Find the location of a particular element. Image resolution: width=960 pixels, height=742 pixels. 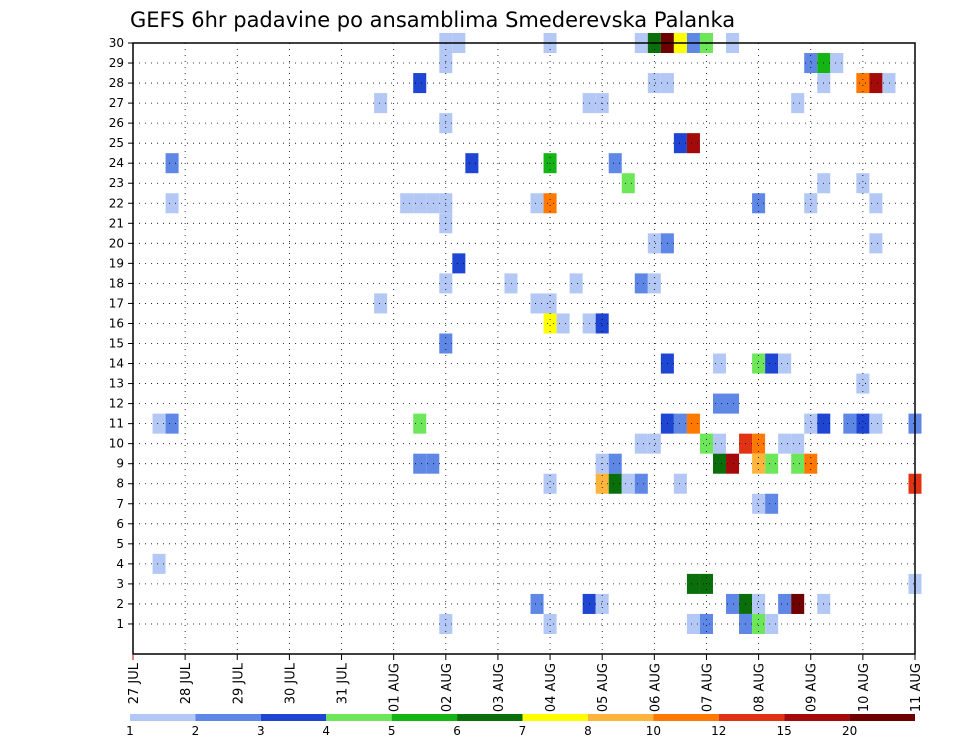

y-tick-label: 26 is located at coordinates (116, 123).